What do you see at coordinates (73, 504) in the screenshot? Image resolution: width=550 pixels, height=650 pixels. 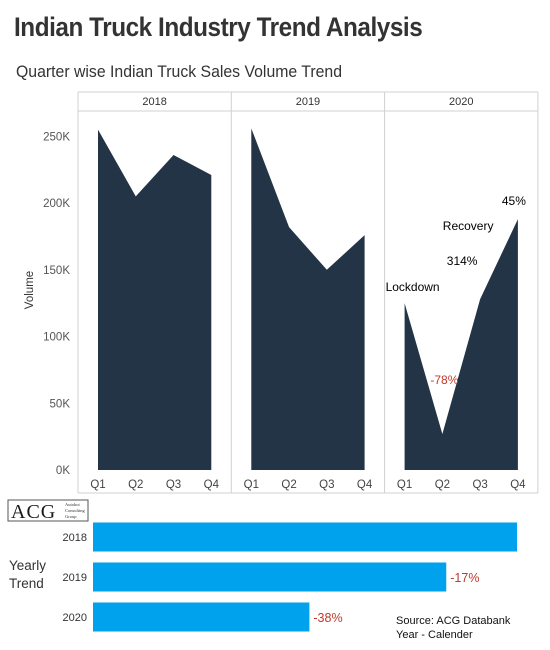 I see `logo-subtext-1: Autobot` at bounding box center [73, 504].